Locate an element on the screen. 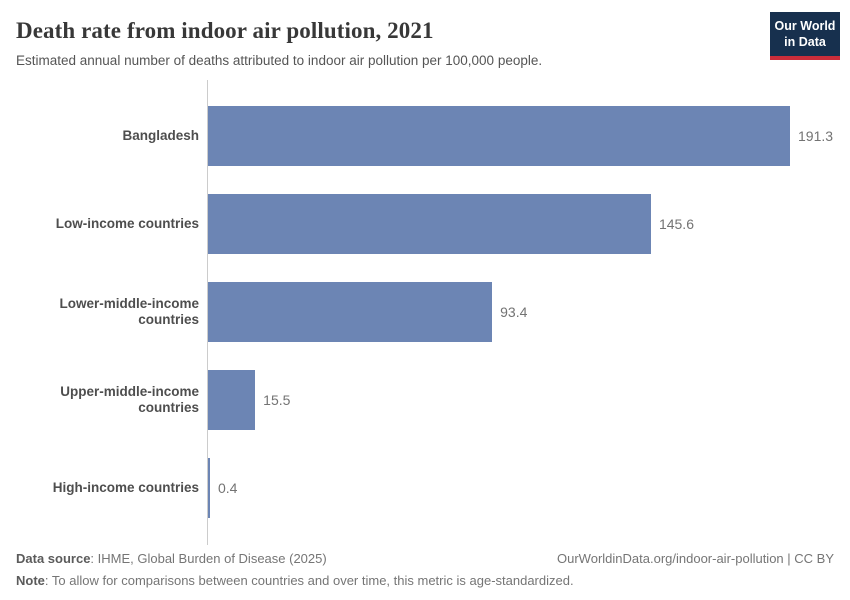 This screenshot has height=600, width=850. bar-value-label: 93.4 is located at coordinates (514, 312).